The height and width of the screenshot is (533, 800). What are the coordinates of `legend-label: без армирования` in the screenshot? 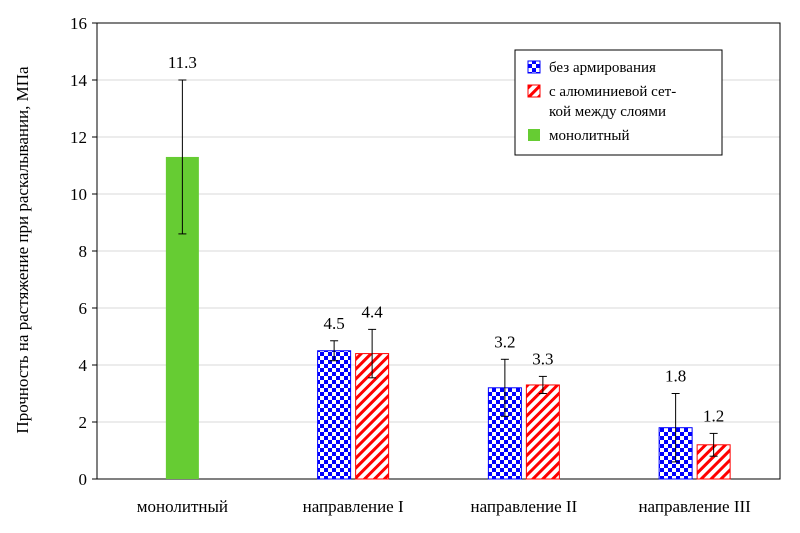 It's located at (602, 68).